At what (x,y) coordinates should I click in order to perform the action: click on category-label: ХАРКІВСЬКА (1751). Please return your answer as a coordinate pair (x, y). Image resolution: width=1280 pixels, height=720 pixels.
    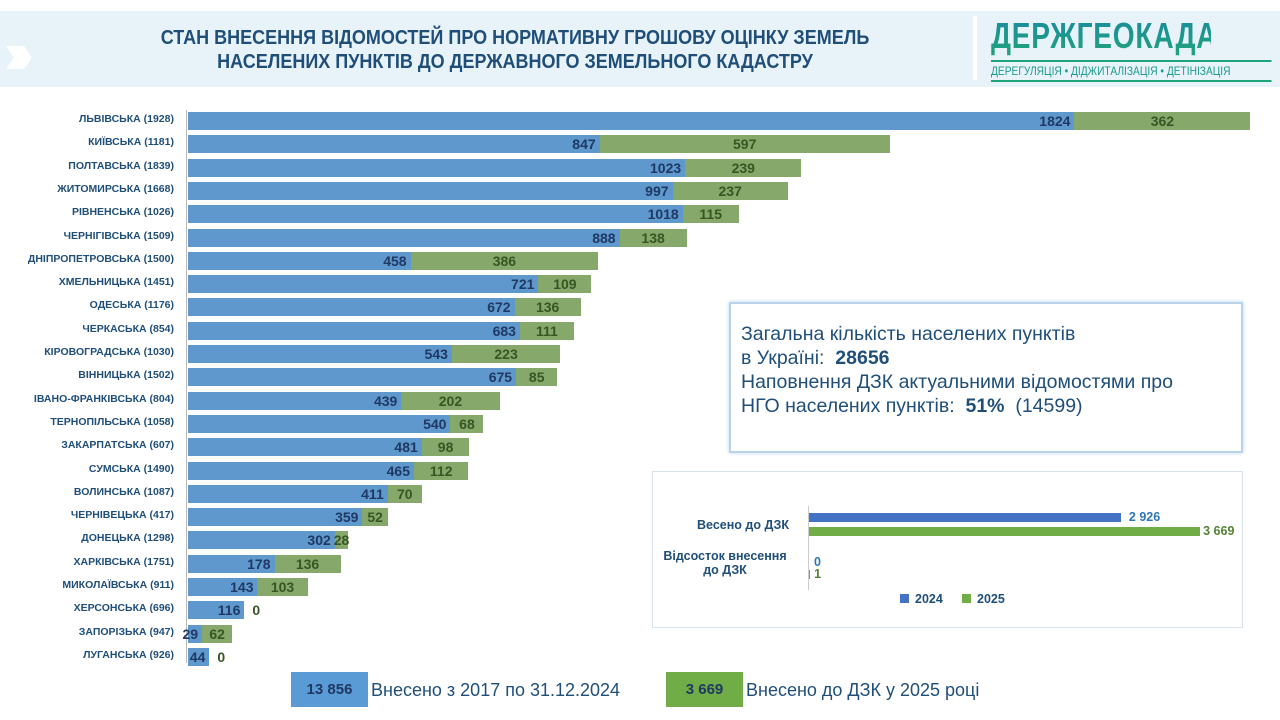
    Looking at the image, I should click on (124, 561).